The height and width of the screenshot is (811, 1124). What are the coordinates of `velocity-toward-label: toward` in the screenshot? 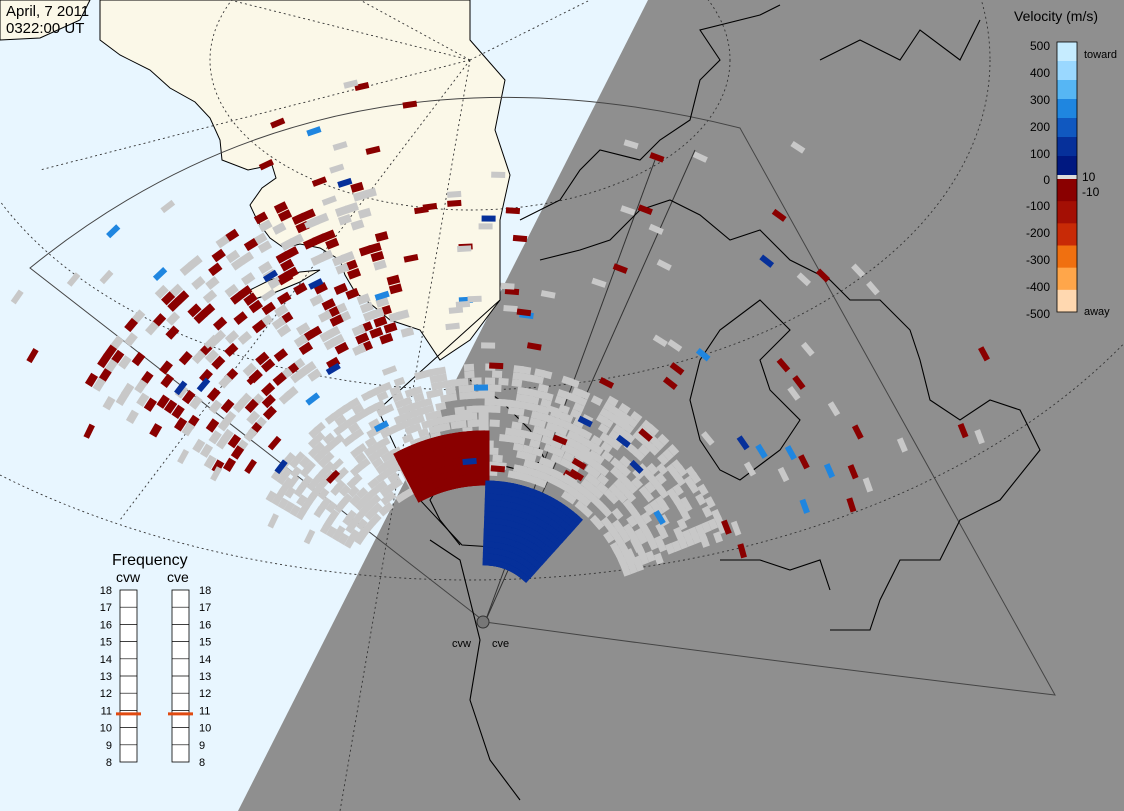 It's located at (1100, 55).